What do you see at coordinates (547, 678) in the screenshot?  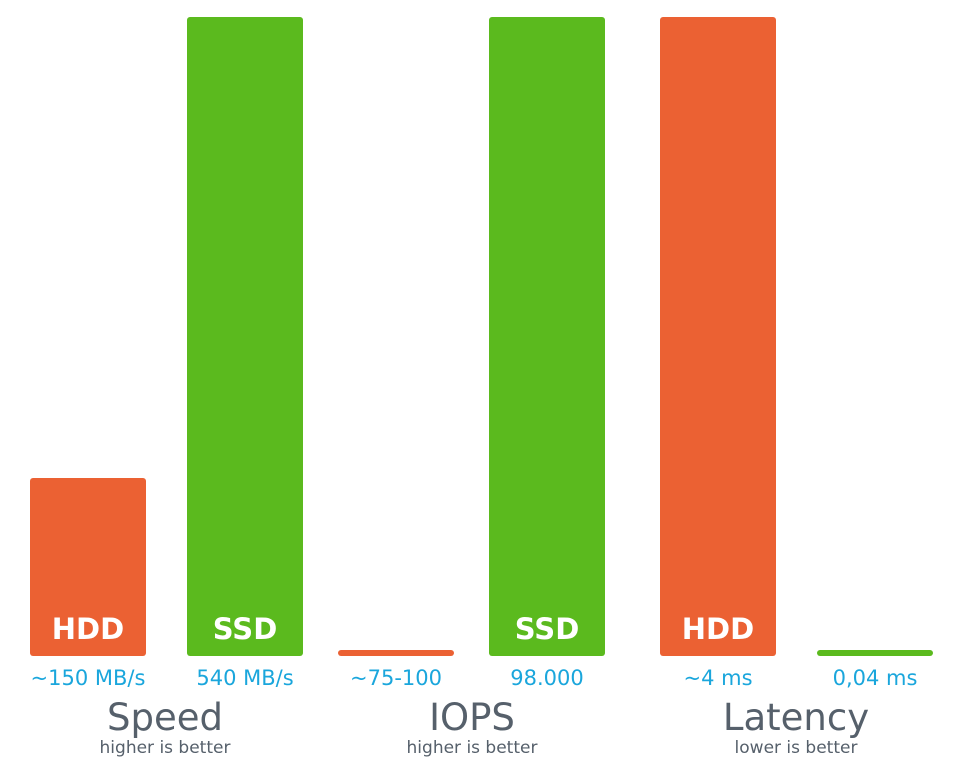 I see `value-label: 98.000` at bounding box center [547, 678].